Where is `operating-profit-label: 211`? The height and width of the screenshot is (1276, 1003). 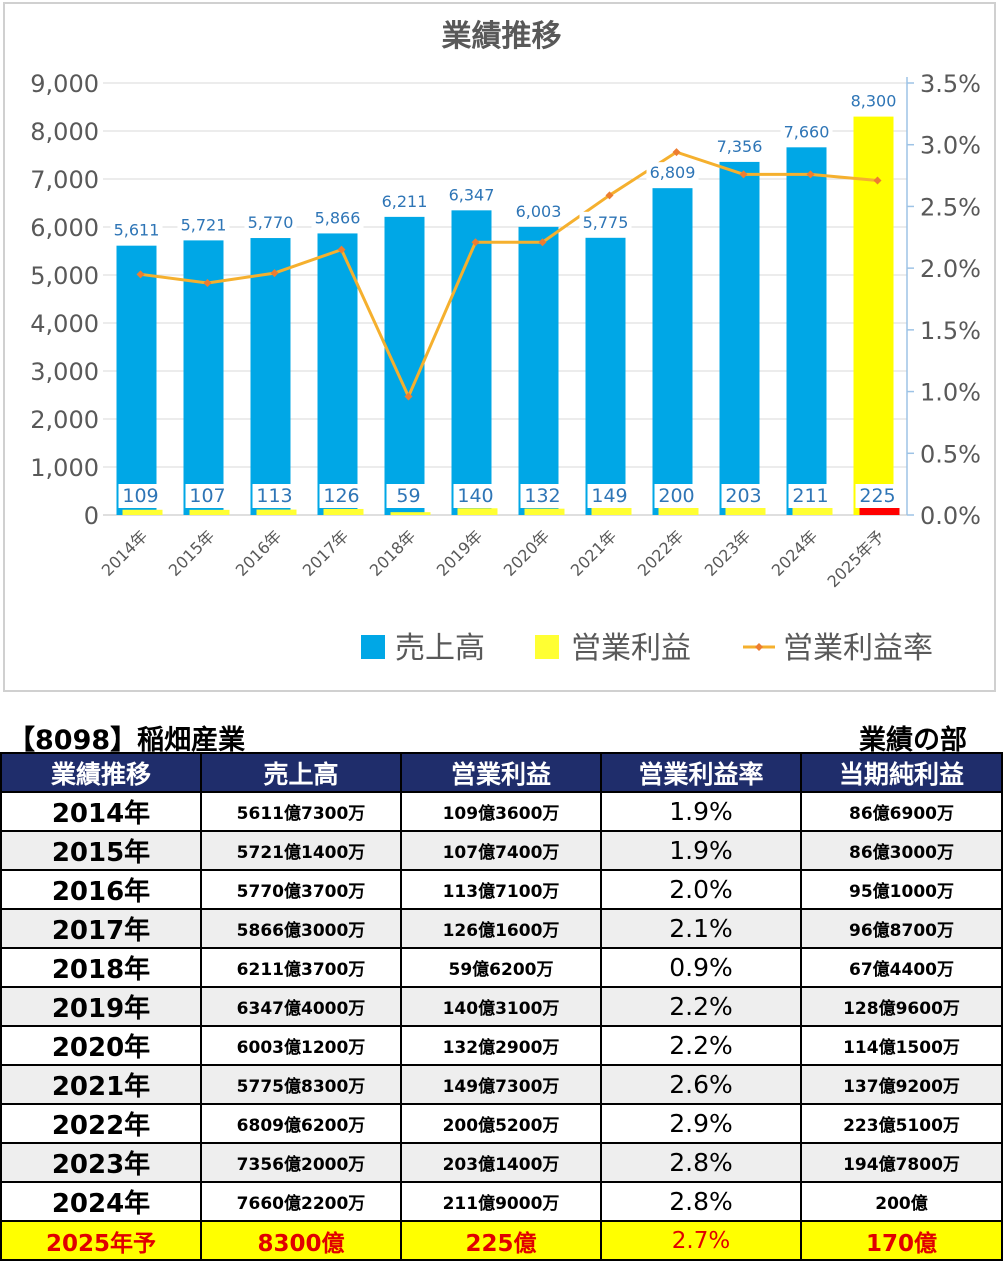
operating-profit-label: 211 is located at coordinates (810, 496).